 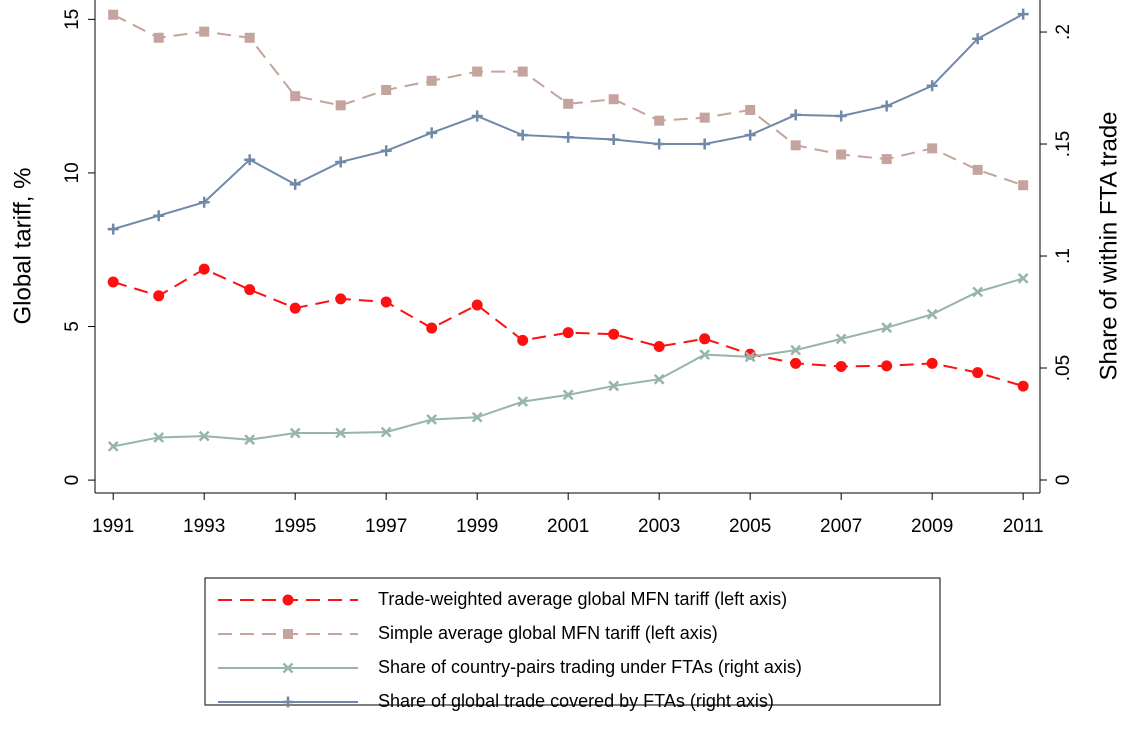 What do you see at coordinates (1063, 256) in the screenshot?
I see `y2-tick-label: .1` at bounding box center [1063, 256].